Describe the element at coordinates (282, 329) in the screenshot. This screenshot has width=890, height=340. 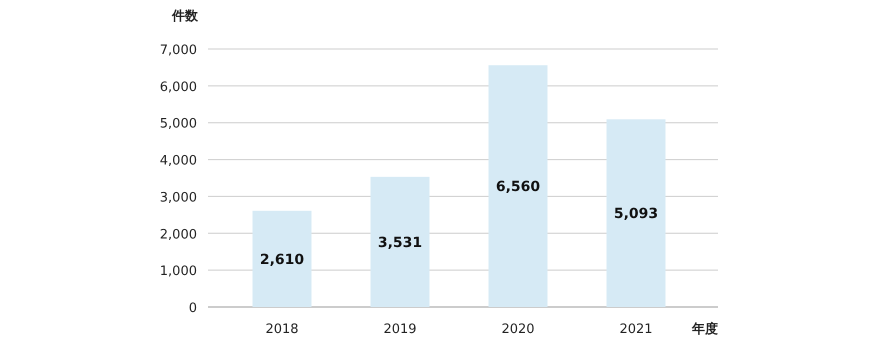
I see `x-tick-label: 2018` at that location.